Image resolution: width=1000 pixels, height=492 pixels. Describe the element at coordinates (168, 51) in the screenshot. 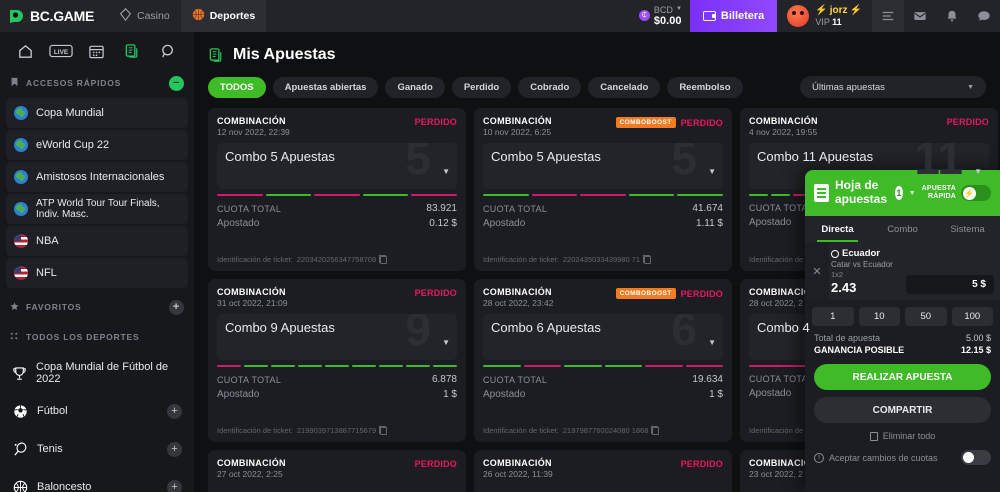

I see `search-icon` at that location.